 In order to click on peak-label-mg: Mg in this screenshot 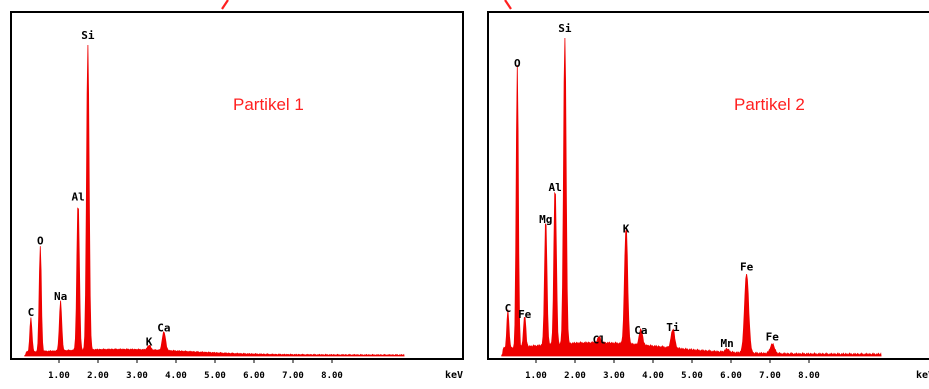, I will do `click(545, 219)`.